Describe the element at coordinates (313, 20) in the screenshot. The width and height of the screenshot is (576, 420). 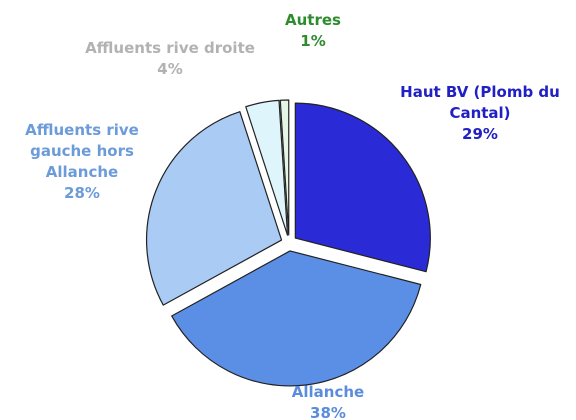
I see `category-name: Autres` at that location.